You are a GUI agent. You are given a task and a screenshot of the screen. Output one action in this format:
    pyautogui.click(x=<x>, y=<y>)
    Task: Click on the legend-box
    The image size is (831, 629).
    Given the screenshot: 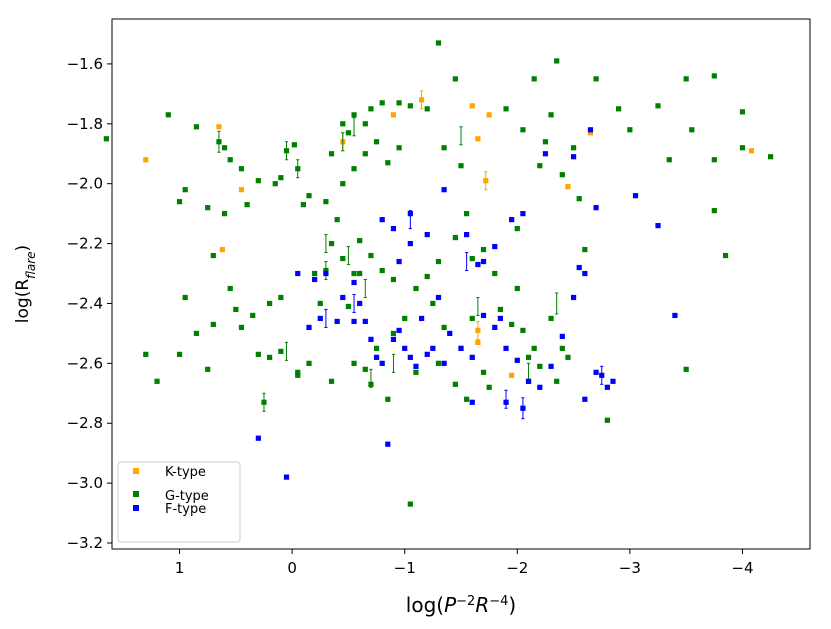 What is the action you would take?
    pyautogui.click(x=179, y=502)
    